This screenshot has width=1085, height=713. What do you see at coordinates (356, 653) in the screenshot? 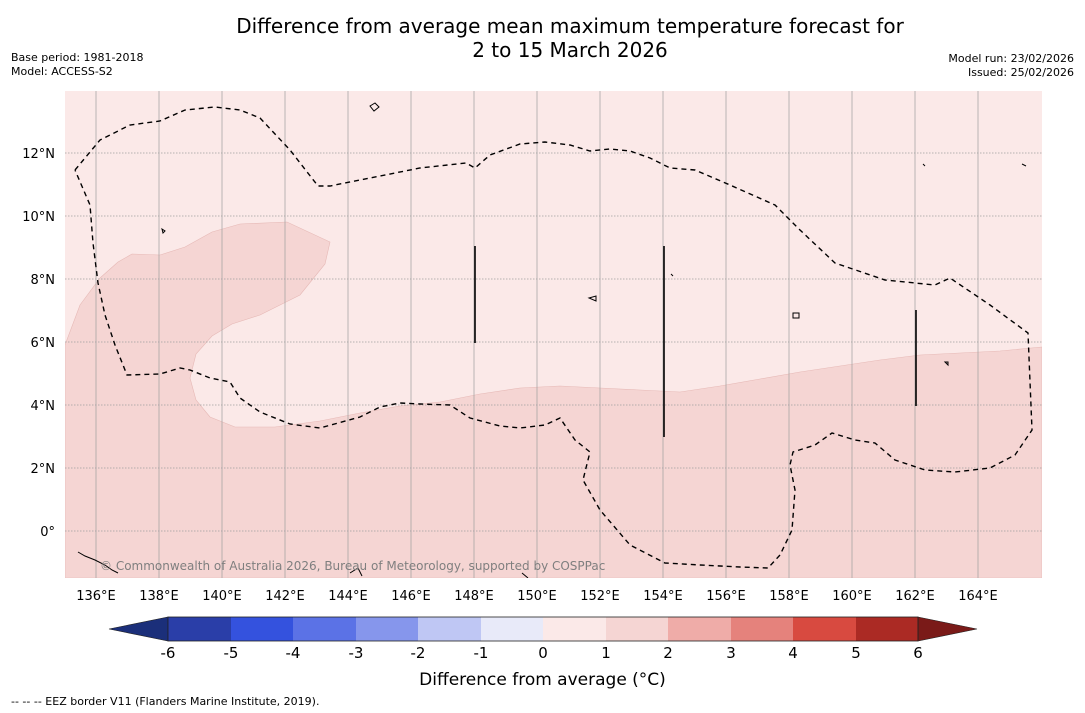
I see `colorbar-tick: -3` at bounding box center [356, 653].